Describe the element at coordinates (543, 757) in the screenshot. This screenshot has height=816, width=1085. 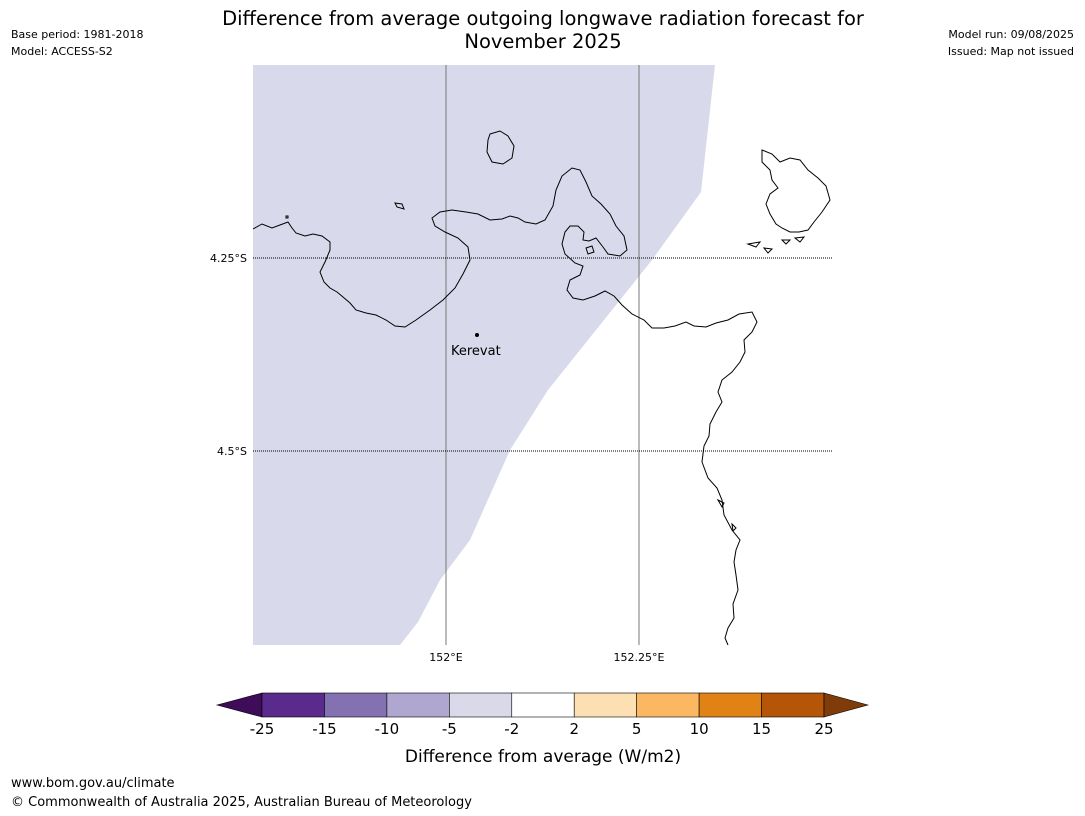
I see `colorbar-label: Difference from average (W/m2)` at that location.